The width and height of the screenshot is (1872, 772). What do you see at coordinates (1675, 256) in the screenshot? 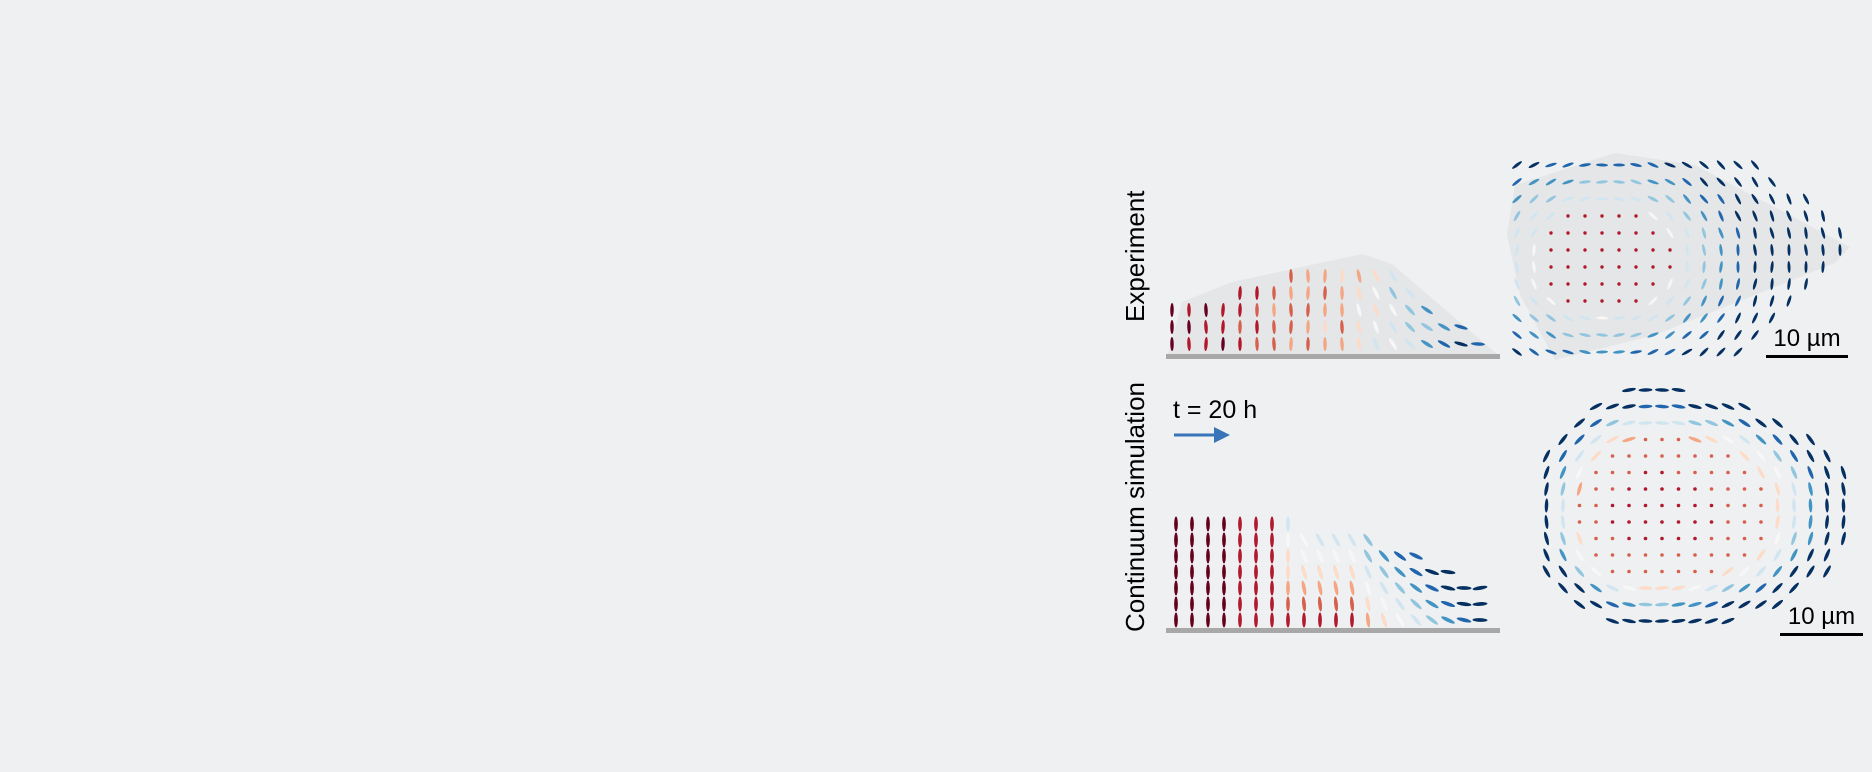
I see `experiment-top-view` at bounding box center [1675, 256].